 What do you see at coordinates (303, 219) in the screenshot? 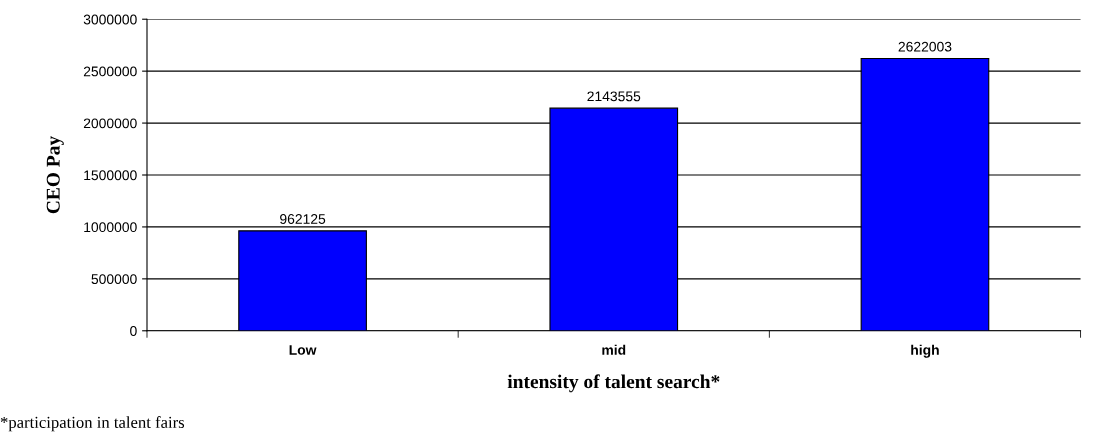
I see `data-label: 962125` at bounding box center [303, 219].